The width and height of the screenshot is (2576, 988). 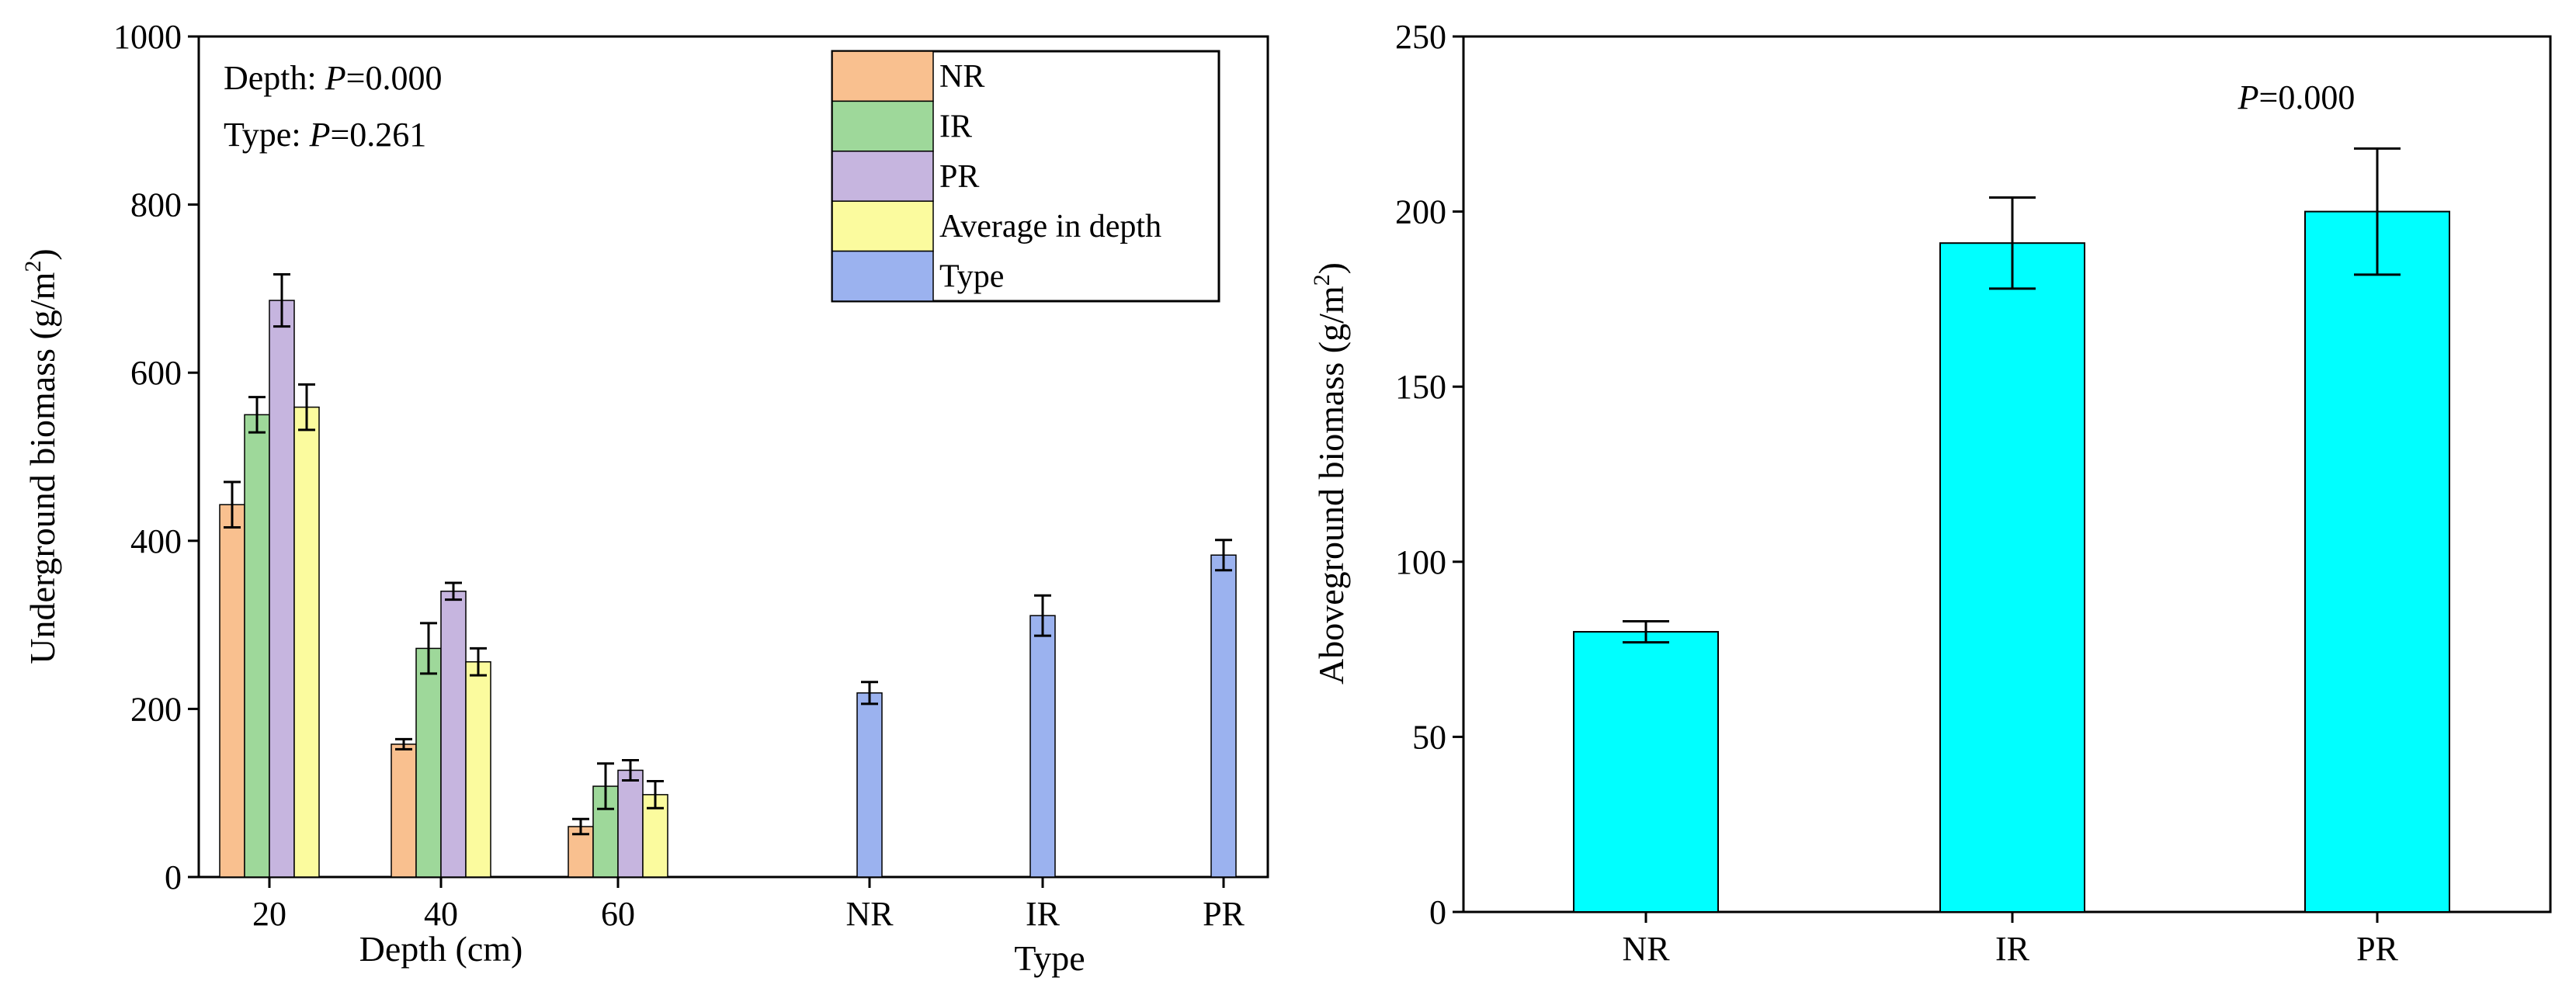 What do you see at coordinates (1646, 949) in the screenshot?
I see `right-x-tick-label: NR` at bounding box center [1646, 949].